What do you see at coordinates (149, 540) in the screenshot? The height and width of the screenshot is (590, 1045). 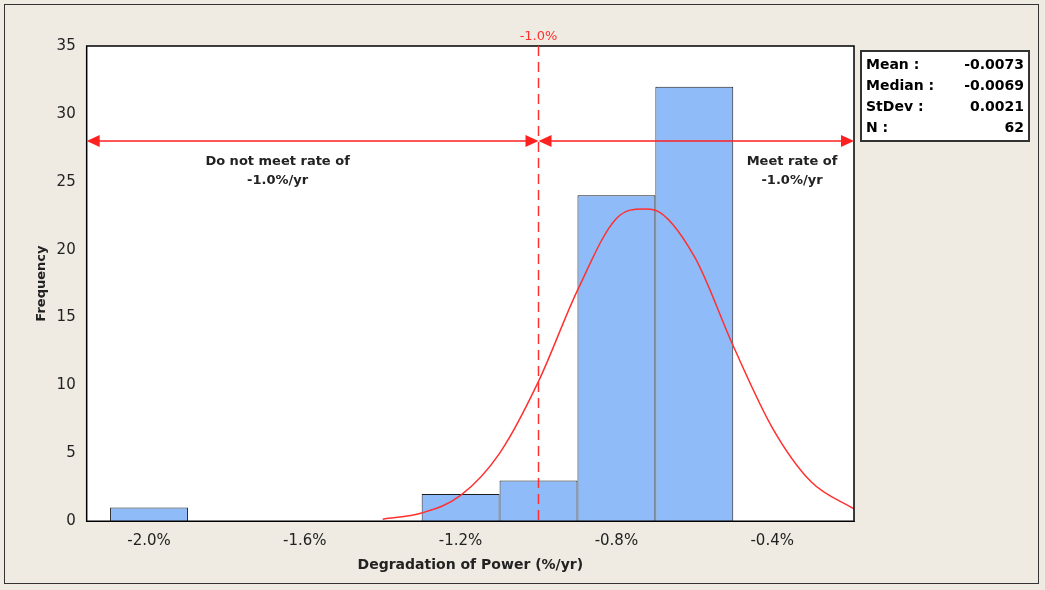 I see `x-tick-label: -2.0%` at bounding box center [149, 540].